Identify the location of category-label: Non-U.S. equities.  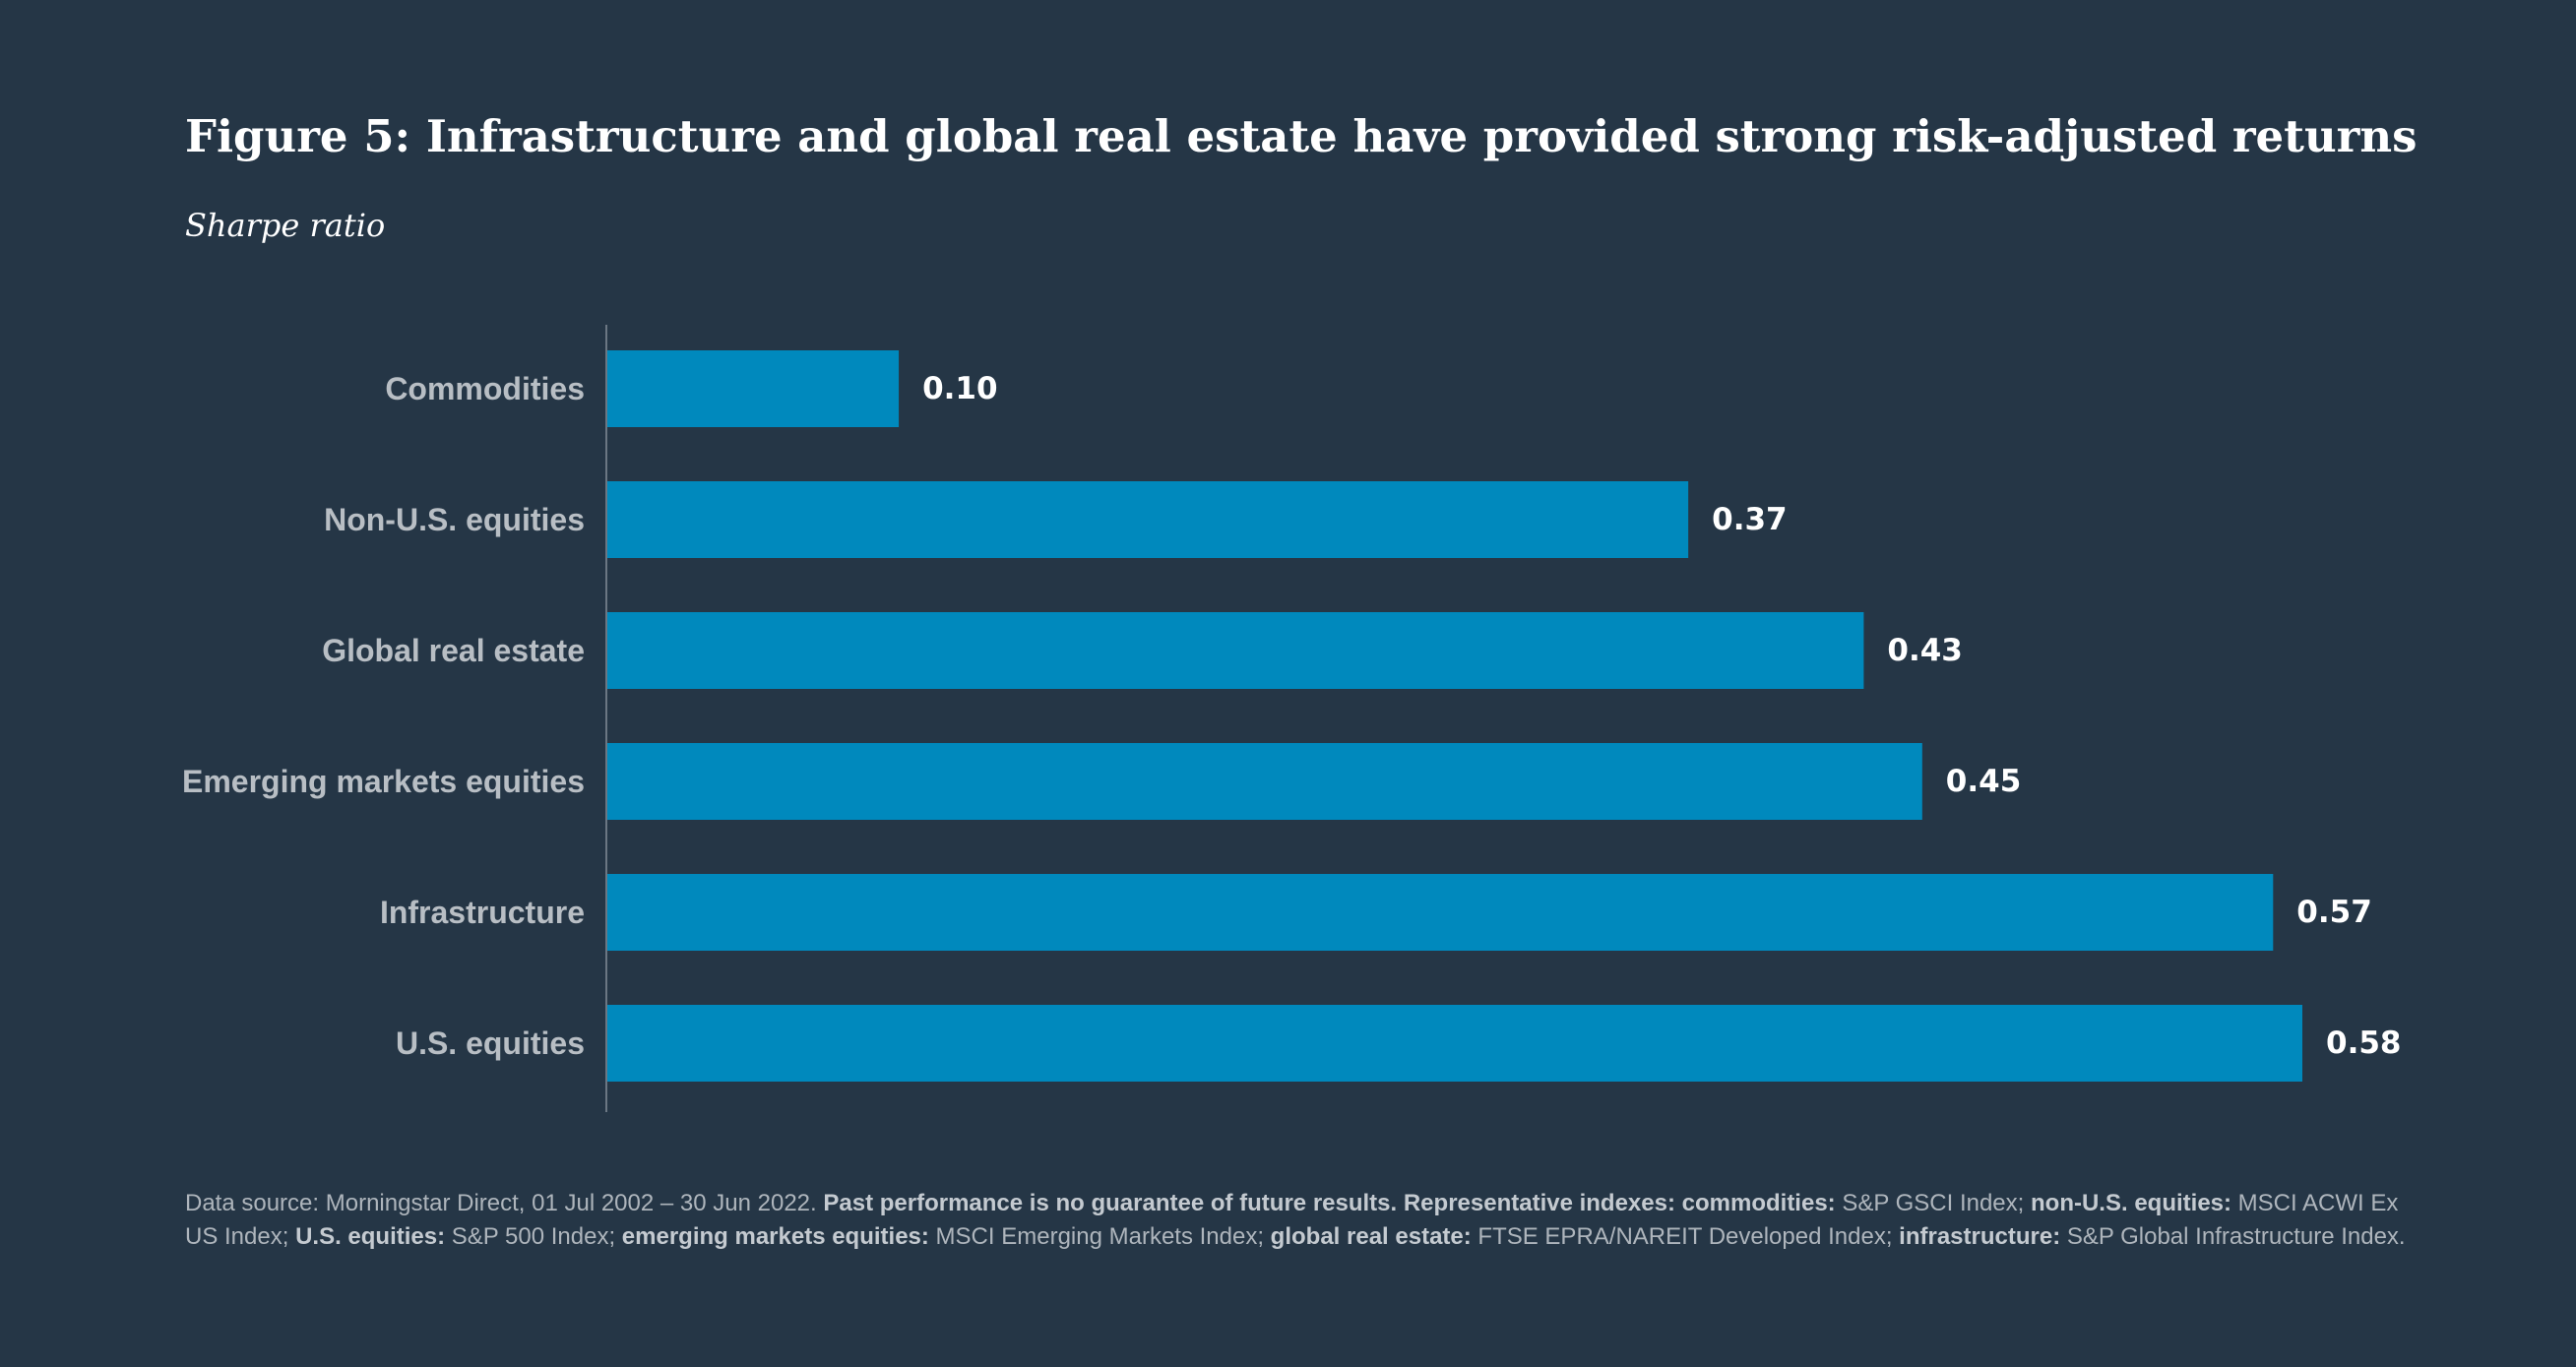
(455, 520).